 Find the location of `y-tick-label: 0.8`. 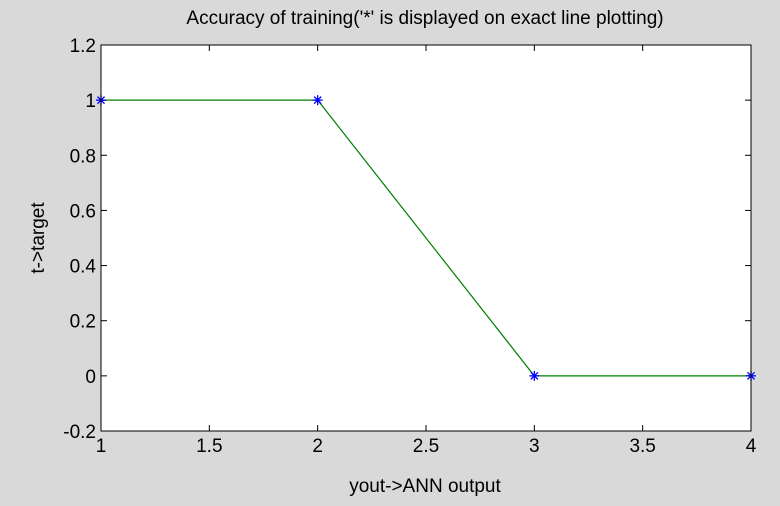

y-tick-label: 0.8 is located at coordinates (83, 156).